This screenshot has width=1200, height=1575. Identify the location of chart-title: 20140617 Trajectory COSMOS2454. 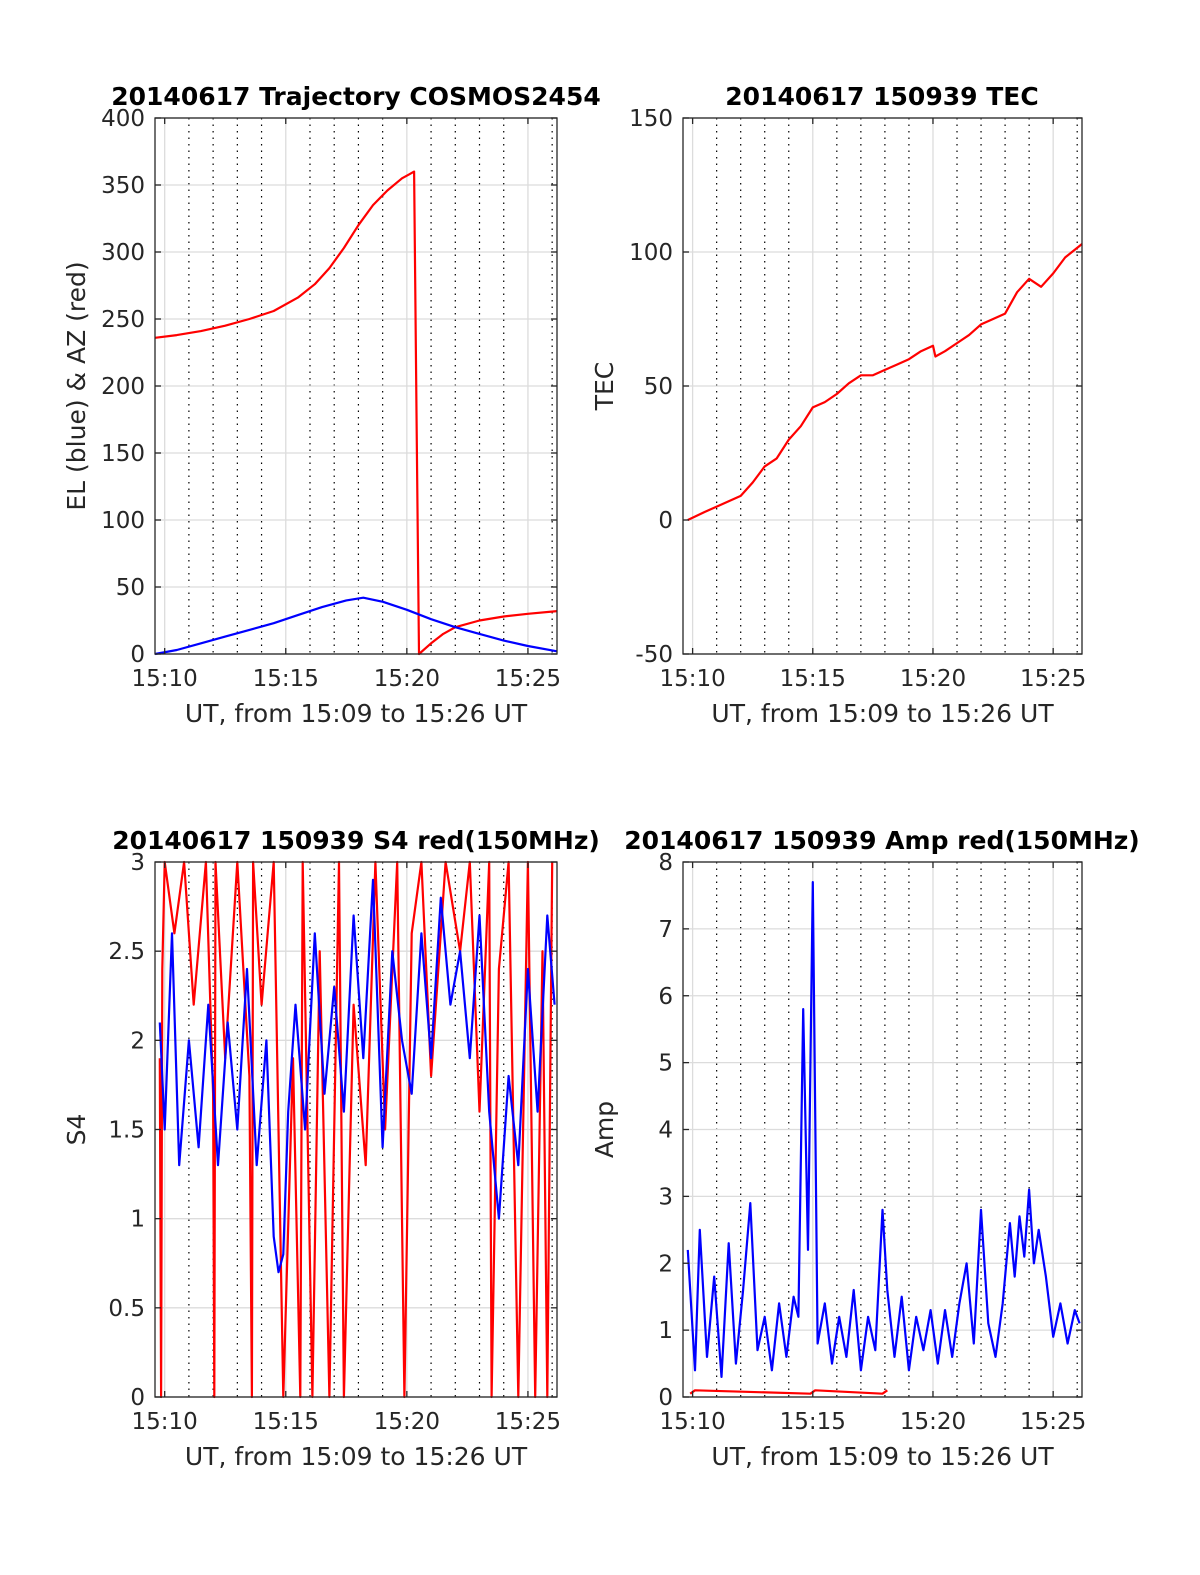
(356, 96).